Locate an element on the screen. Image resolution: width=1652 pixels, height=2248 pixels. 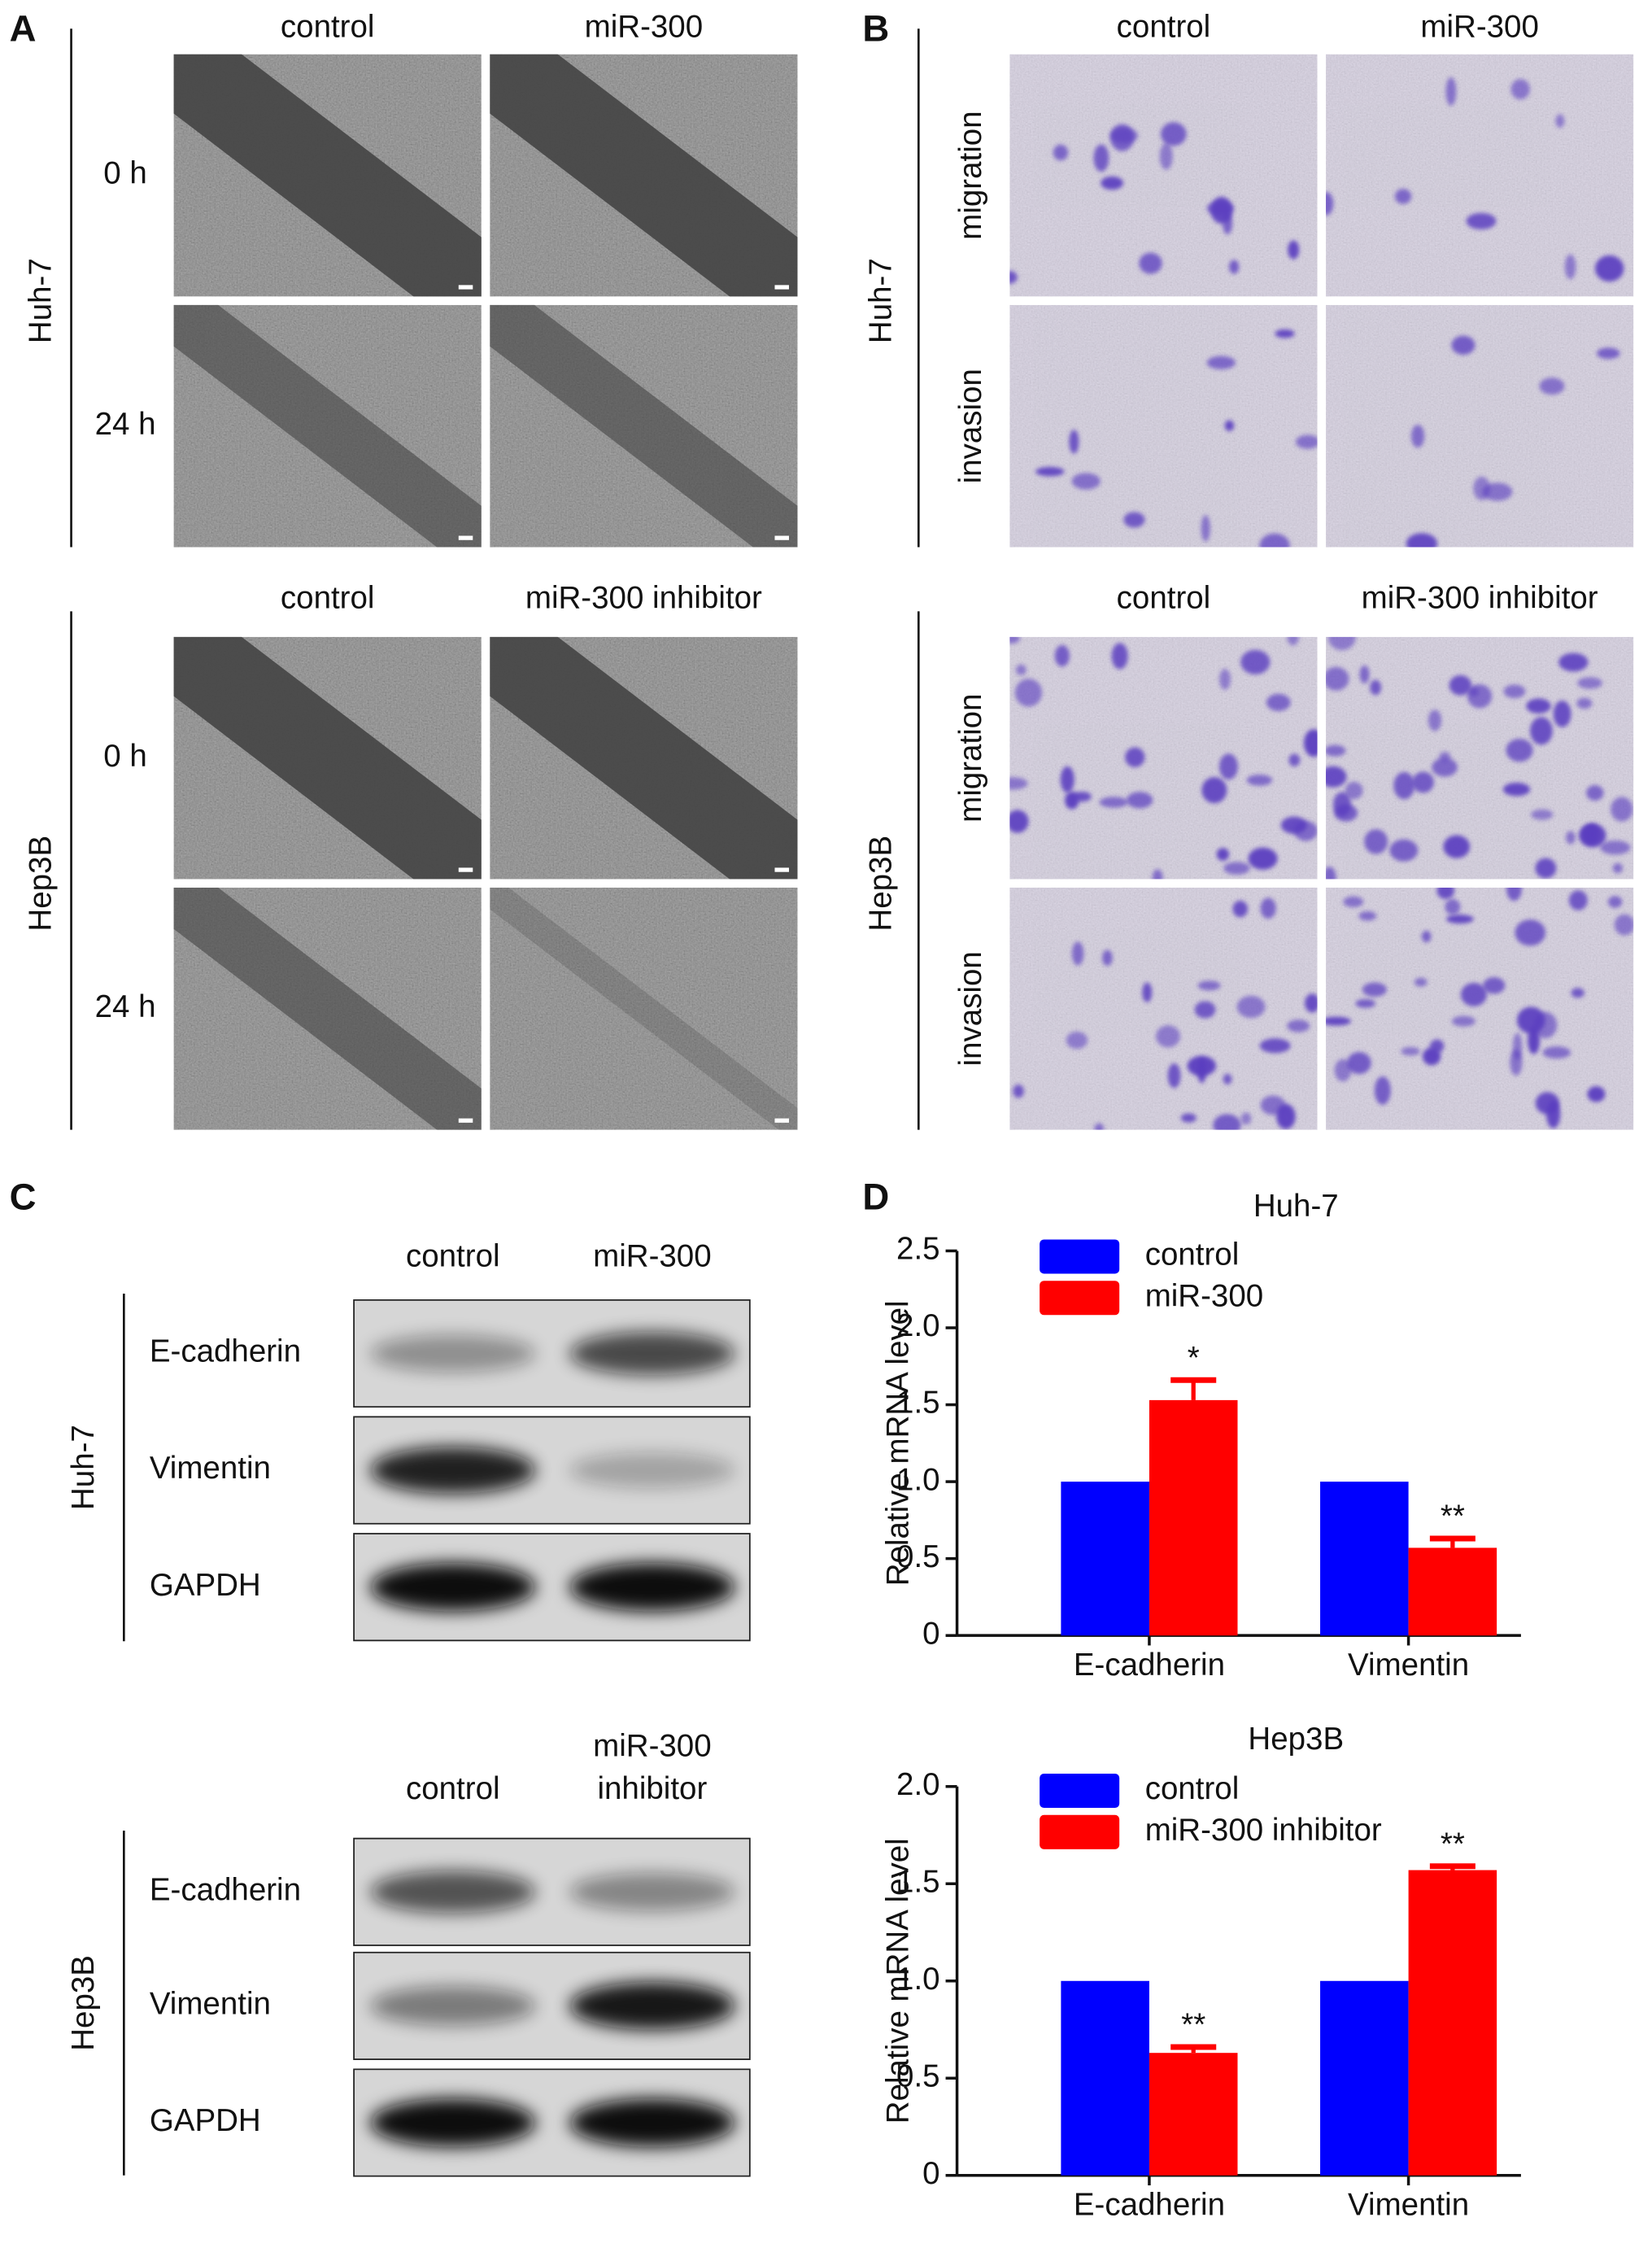
y-axis-title: Relative mRNA level is located at coordinates (898, 1443).